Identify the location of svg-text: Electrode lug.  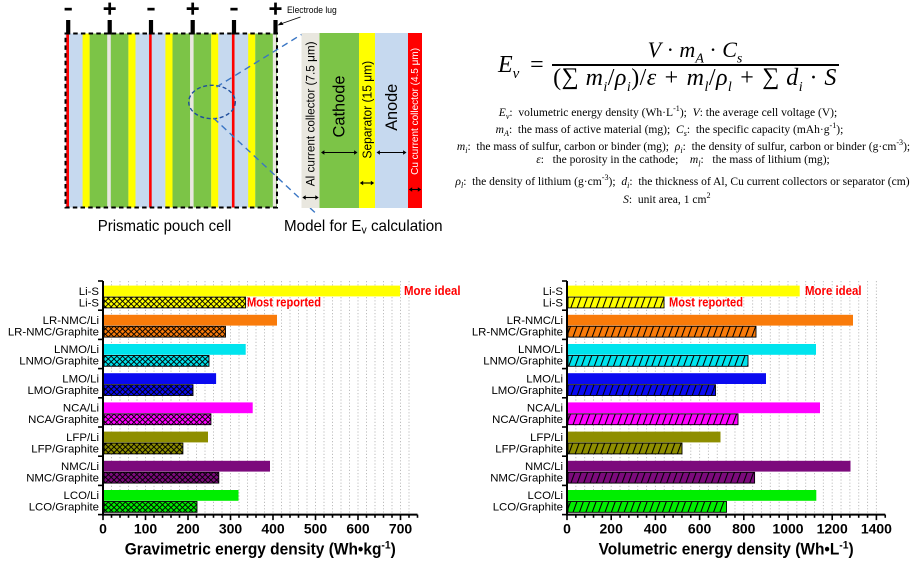
(312, 10).